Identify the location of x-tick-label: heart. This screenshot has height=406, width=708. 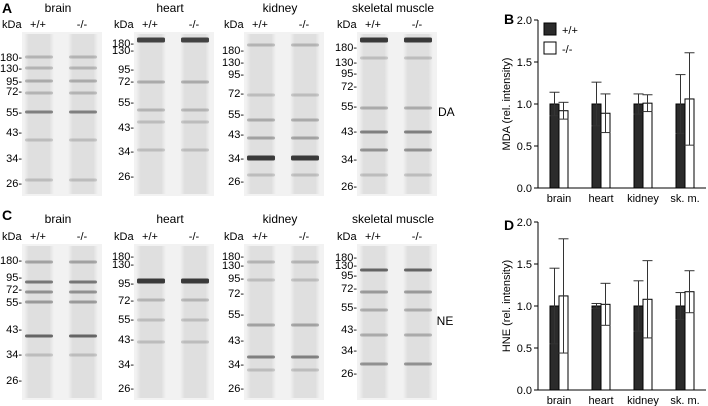
(600, 400).